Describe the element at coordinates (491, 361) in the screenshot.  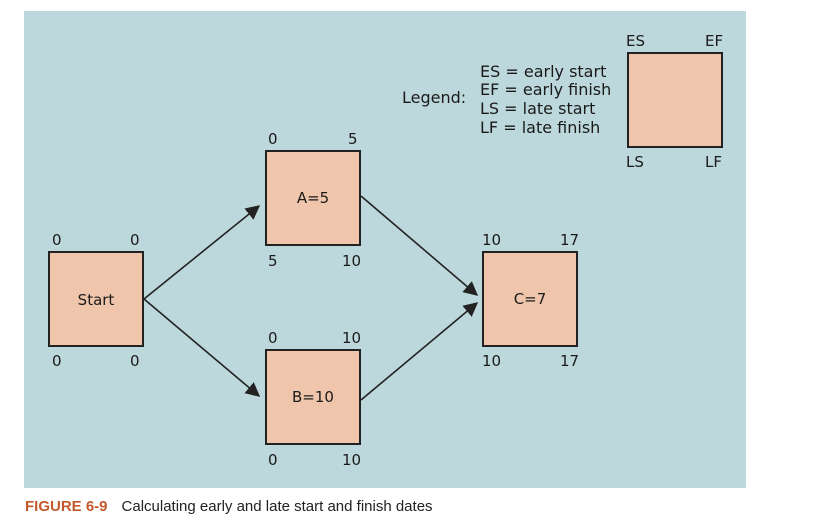
I see `node-c-ls: 10` at that location.